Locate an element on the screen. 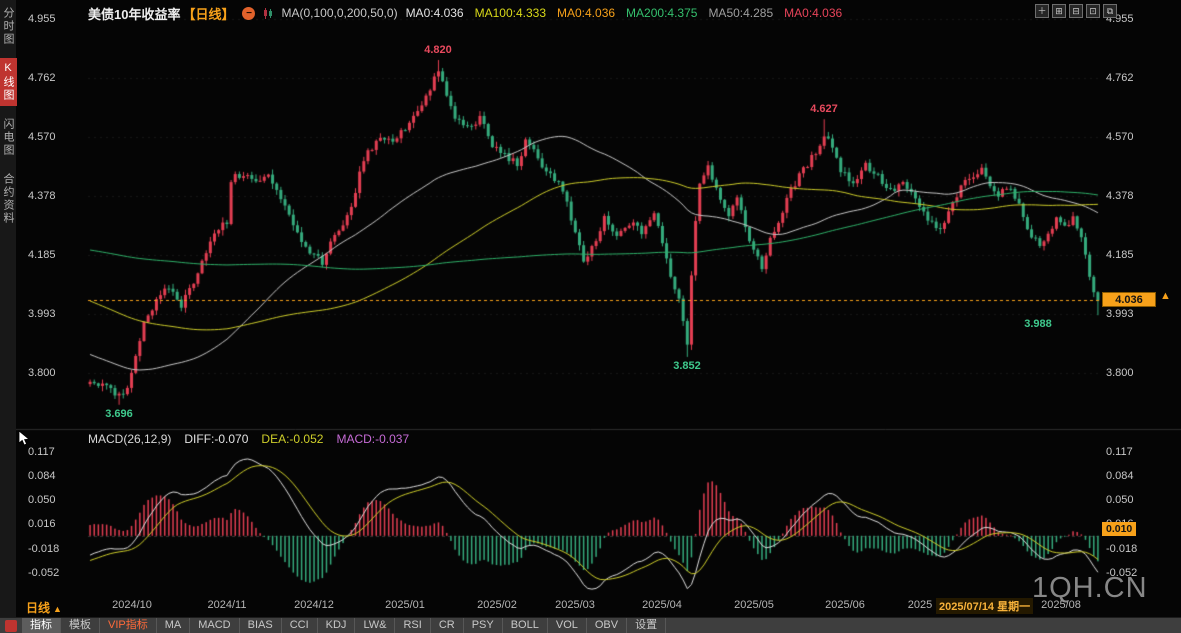 The height and width of the screenshot is (633, 1181). price-annotation: 3.696 is located at coordinates (119, 414).